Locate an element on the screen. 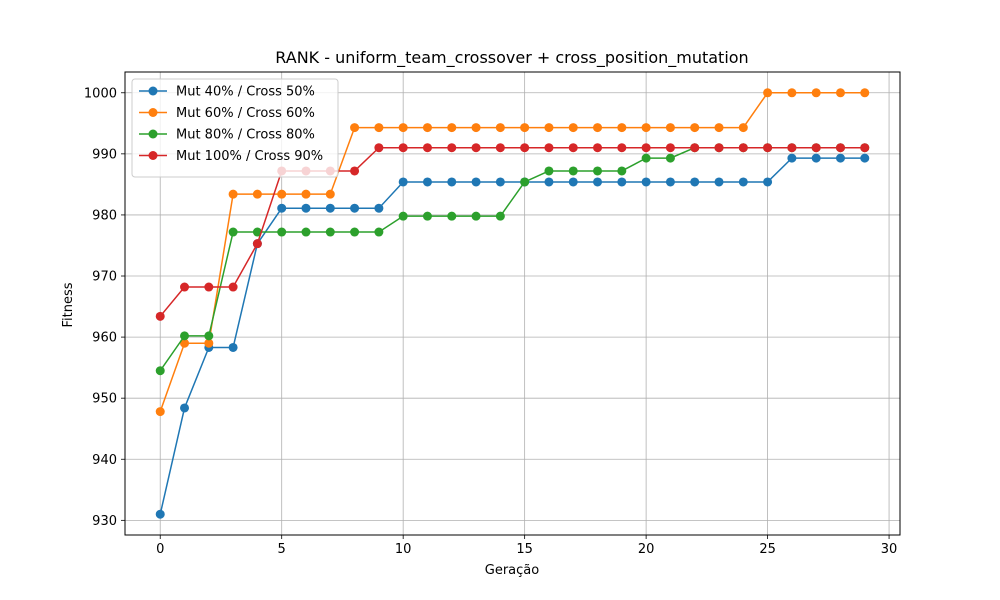 The height and width of the screenshot is (600, 1000). legend-item-1: Mut 40% / Cross 50% is located at coordinates (227, 92).